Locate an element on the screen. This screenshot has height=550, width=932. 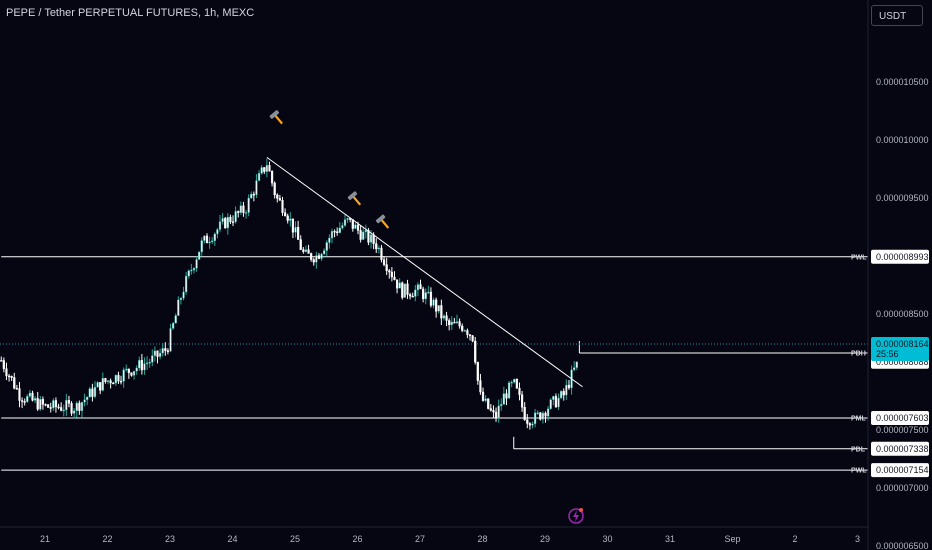
flash-icon is located at coordinates (576, 516).